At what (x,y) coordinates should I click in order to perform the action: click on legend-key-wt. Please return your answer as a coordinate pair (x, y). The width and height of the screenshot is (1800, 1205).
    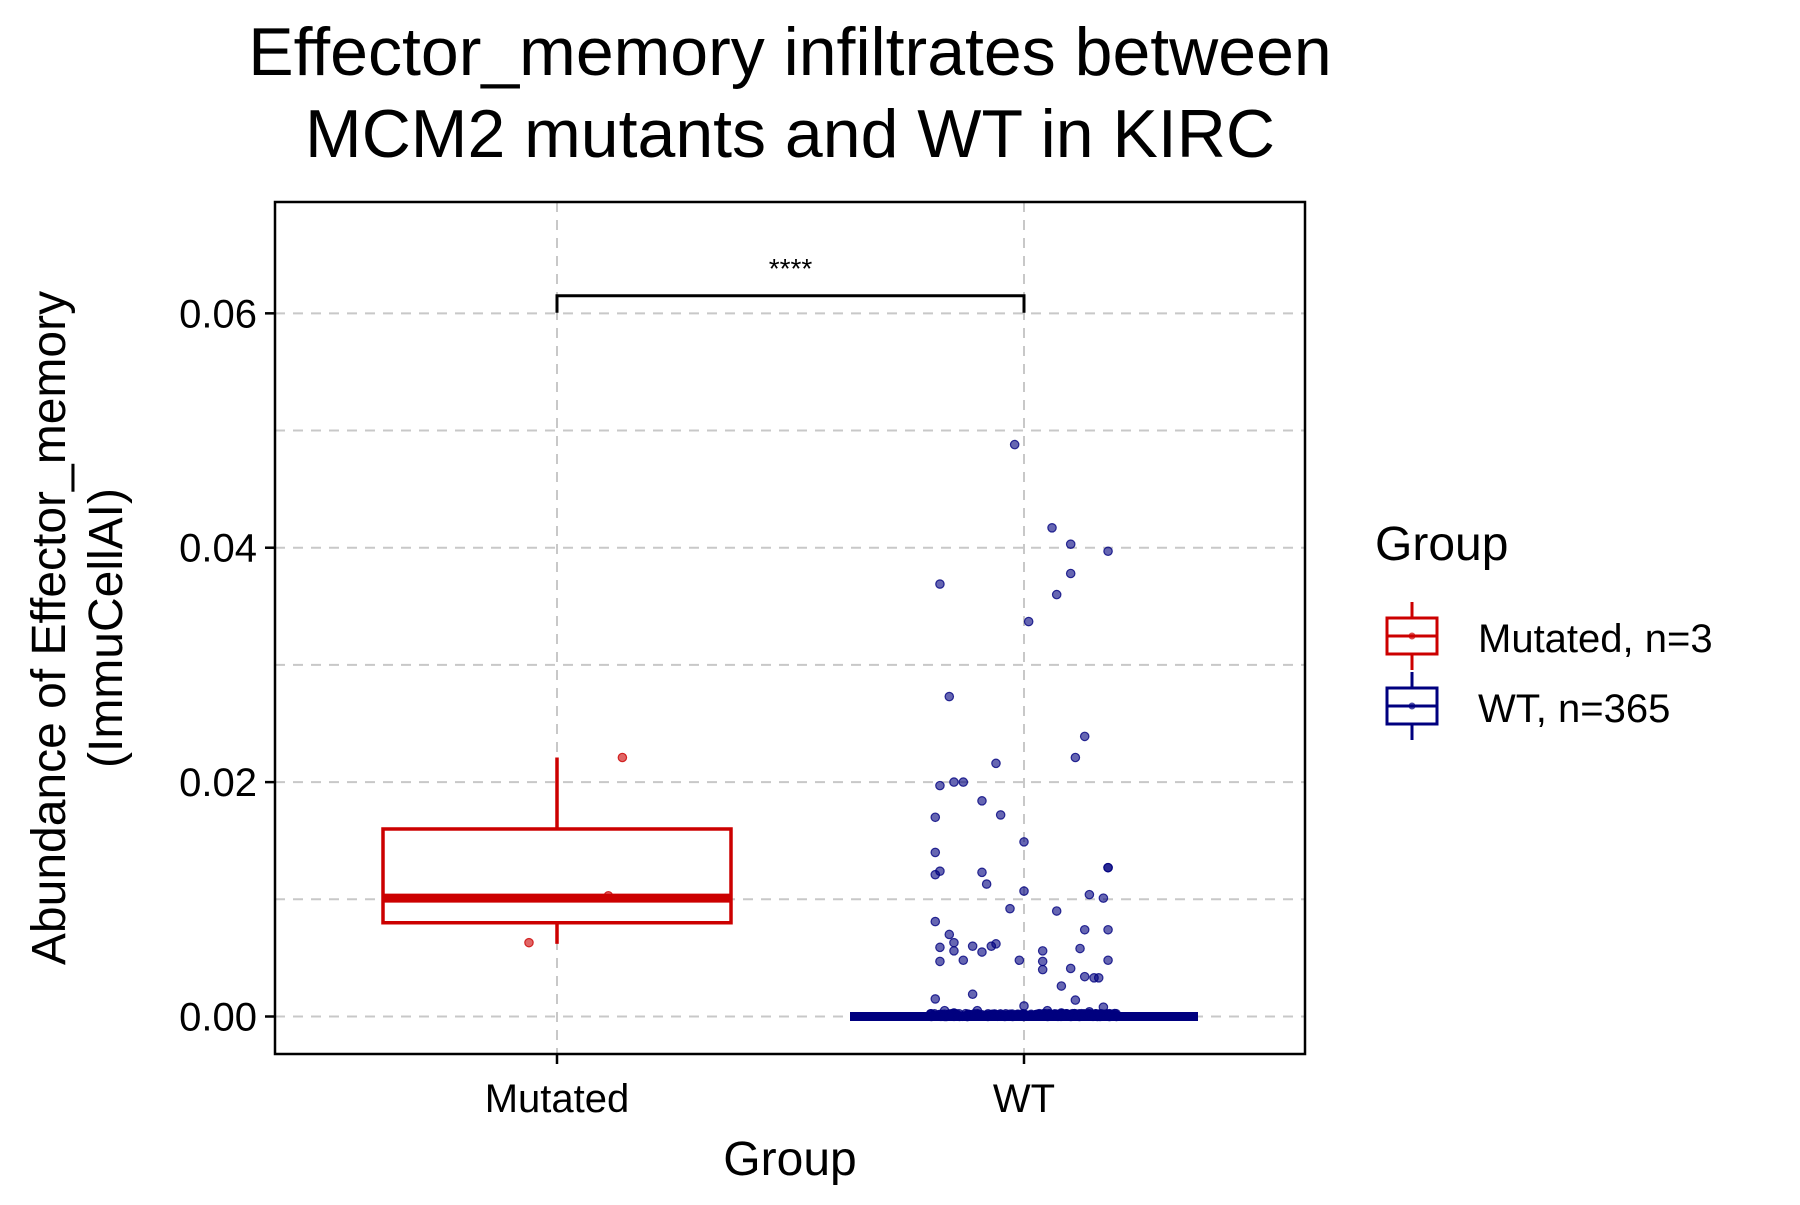
    Looking at the image, I should click on (1412, 706).